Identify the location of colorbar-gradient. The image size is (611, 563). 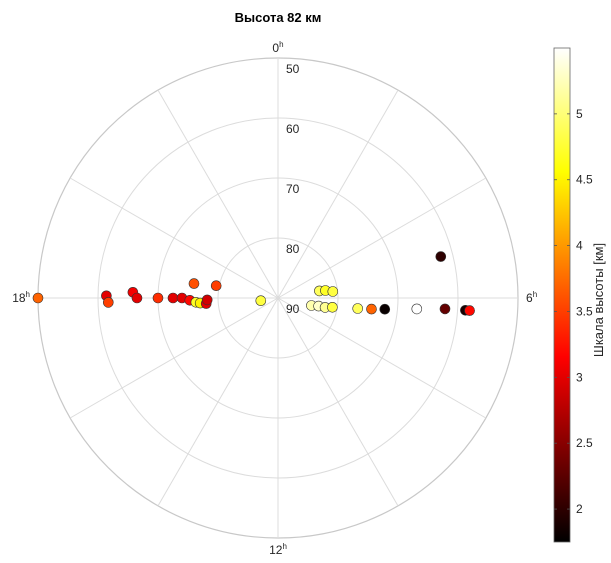
(562, 295).